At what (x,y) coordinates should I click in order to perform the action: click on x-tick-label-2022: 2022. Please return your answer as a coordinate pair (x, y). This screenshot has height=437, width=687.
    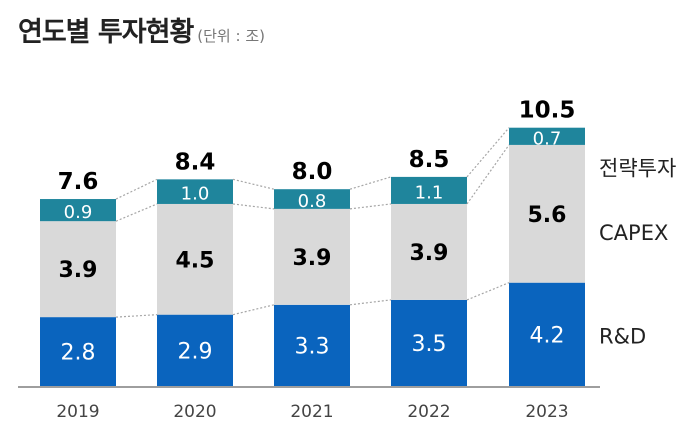
    Looking at the image, I should click on (428, 412).